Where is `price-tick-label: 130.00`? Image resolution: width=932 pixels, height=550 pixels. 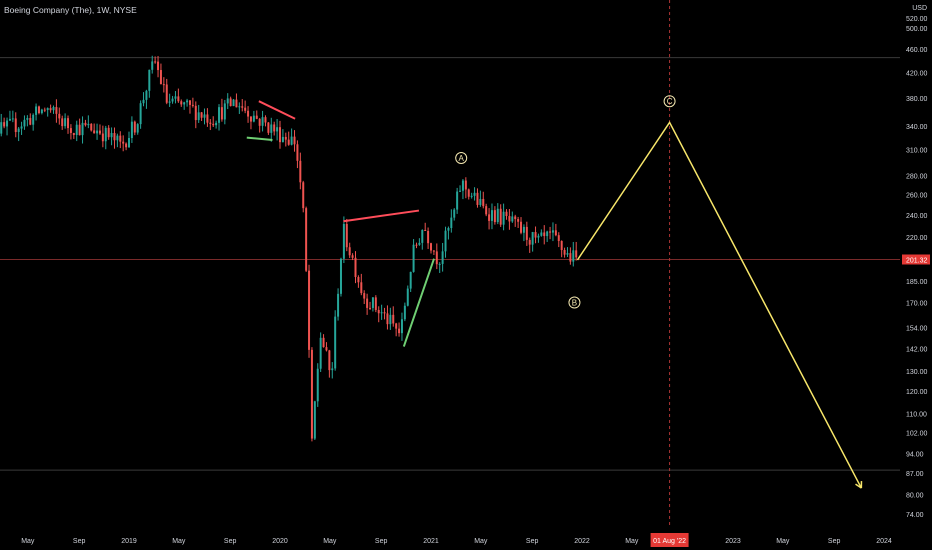 price-tick-label: 130.00 is located at coordinates (917, 372).